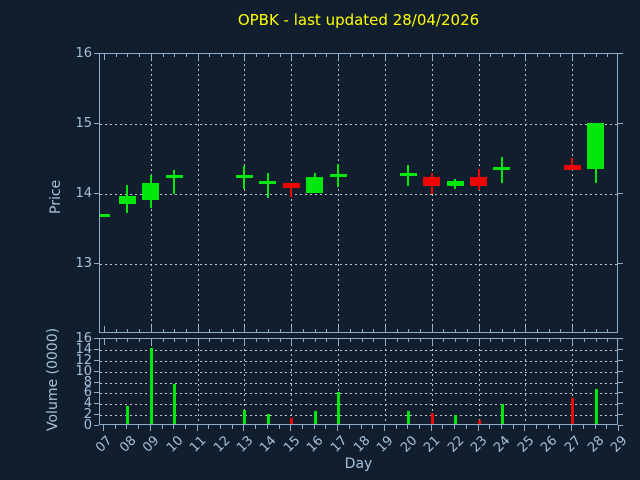 The image size is (640, 480). I want to click on day-tick-label: 24, so click(502, 444).